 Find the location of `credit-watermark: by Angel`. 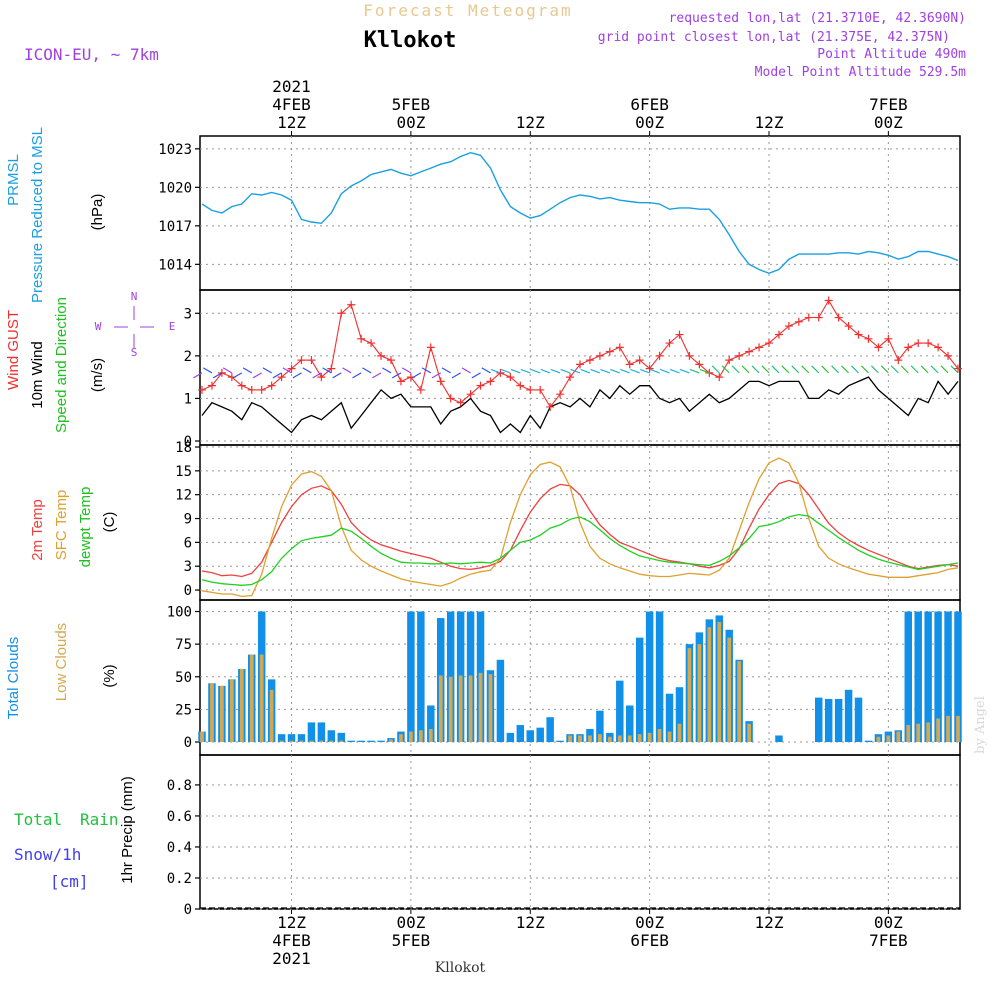

credit-watermark: by Angel is located at coordinates (980, 725).